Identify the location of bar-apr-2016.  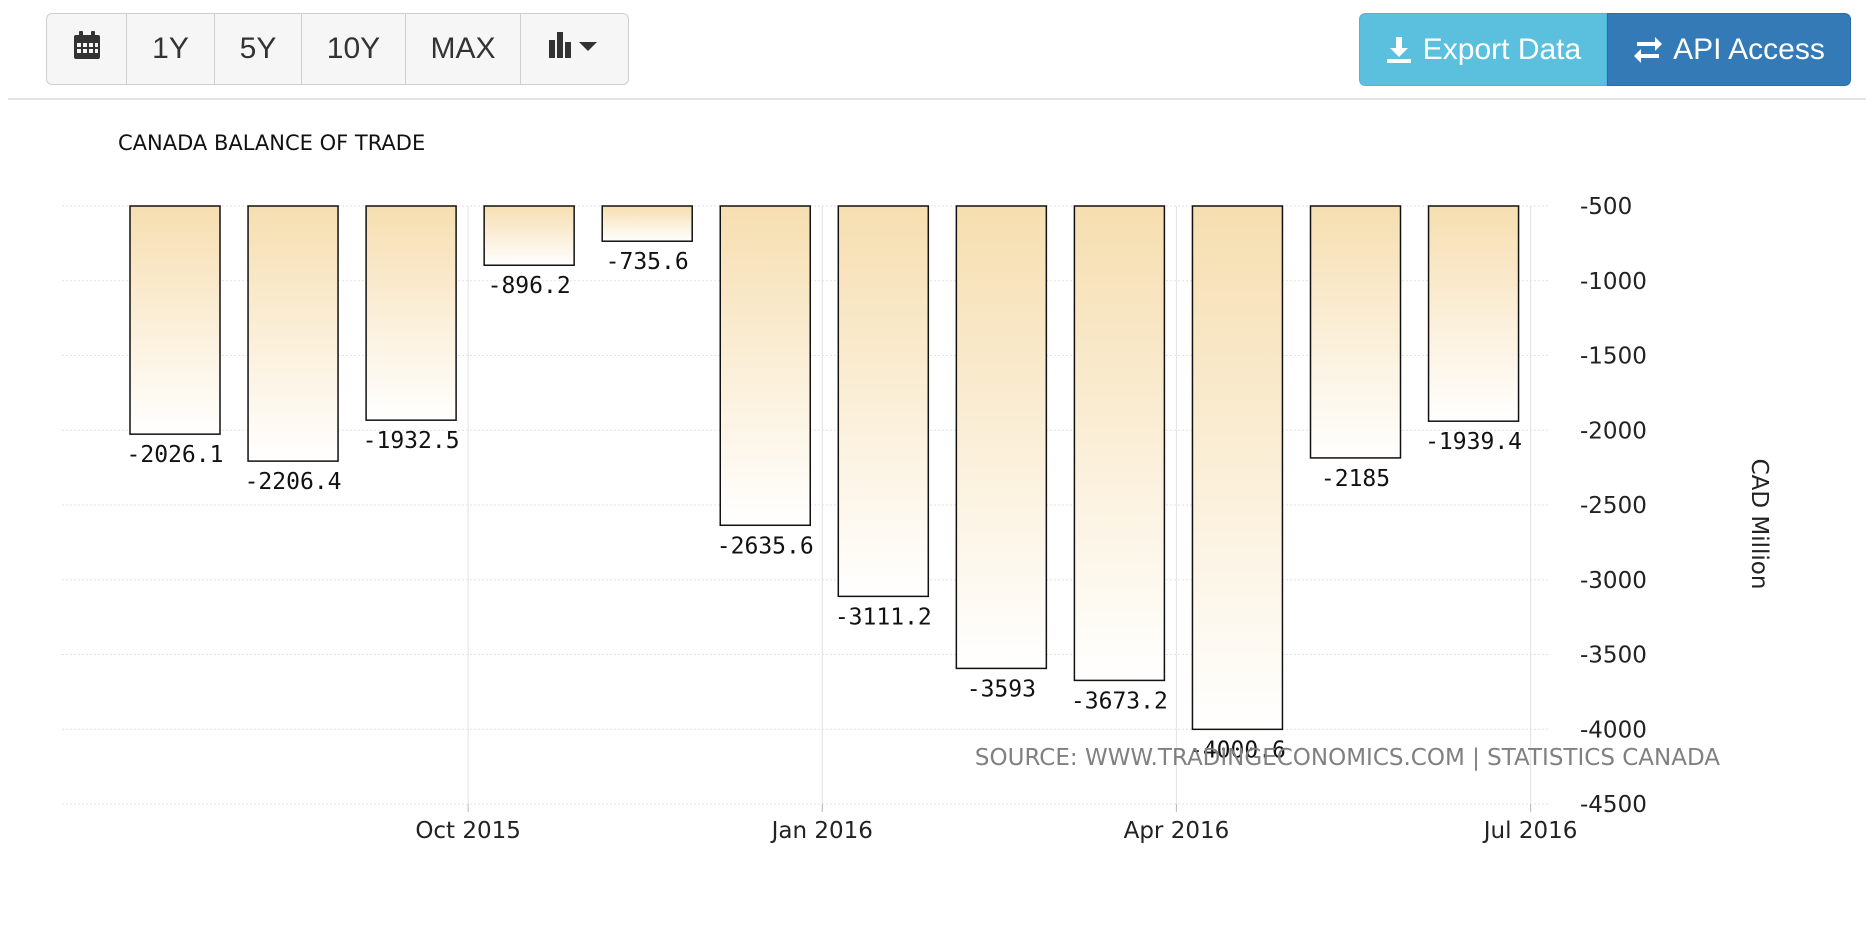
(1119, 443).